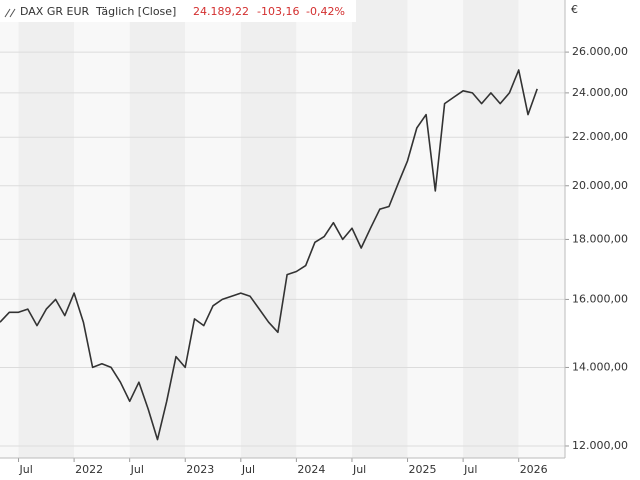 The width and height of the screenshot is (640, 480). I want to click on y-tick-label: 20.000,00, so click(600, 185).